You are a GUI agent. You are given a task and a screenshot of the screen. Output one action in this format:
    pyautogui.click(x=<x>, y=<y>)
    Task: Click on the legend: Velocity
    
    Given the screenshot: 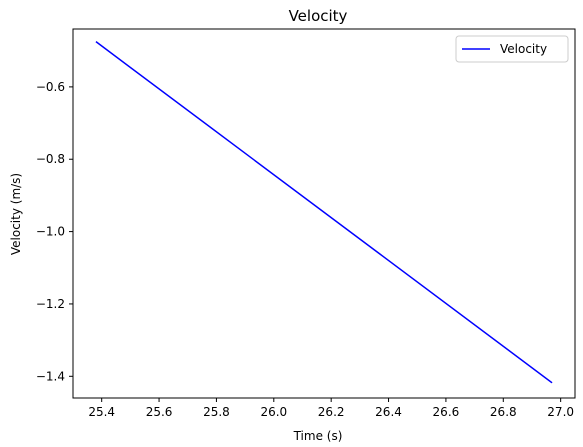 What is the action you would take?
    pyautogui.click(x=512, y=49)
    